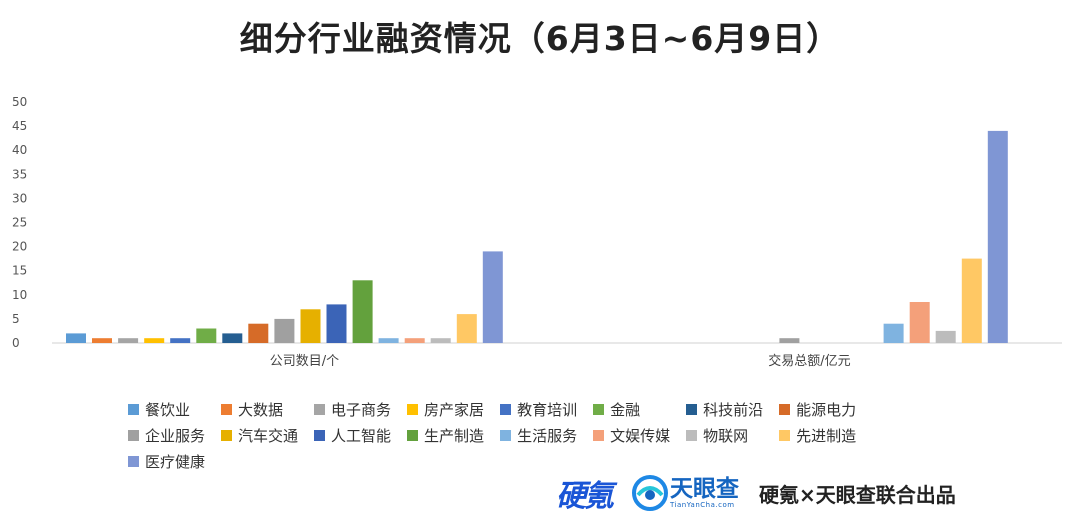 This screenshot has height=517, width=1080. I want to click on chart-title: 细分行业融资情况（6月3日~6月9日）, so click(540, 38).